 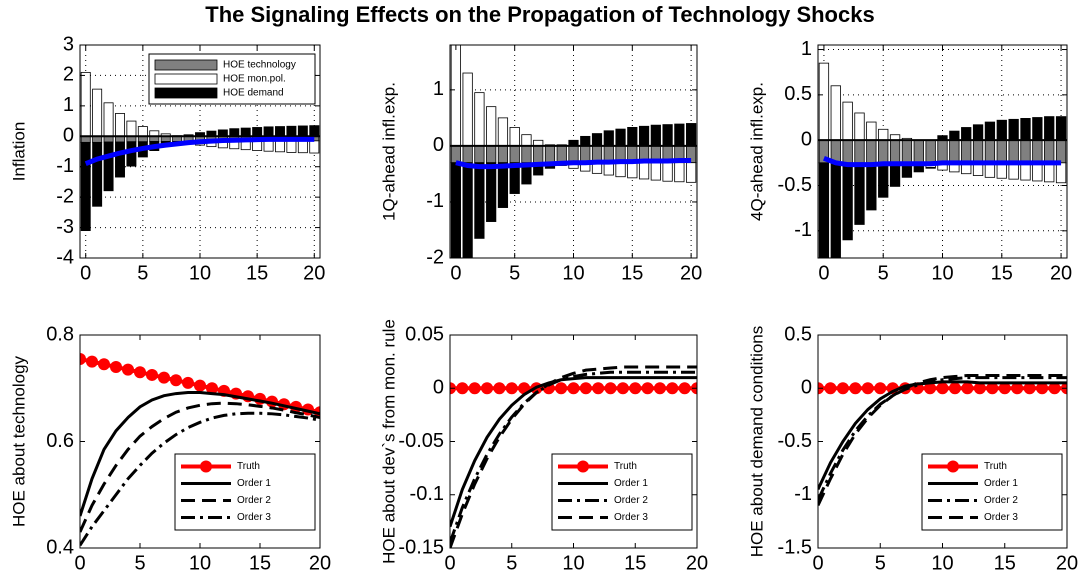 What do you see at coordinates (248, 466) in the screenshot?
I see `legend-label: Truth` at bounding box center [248, 466].